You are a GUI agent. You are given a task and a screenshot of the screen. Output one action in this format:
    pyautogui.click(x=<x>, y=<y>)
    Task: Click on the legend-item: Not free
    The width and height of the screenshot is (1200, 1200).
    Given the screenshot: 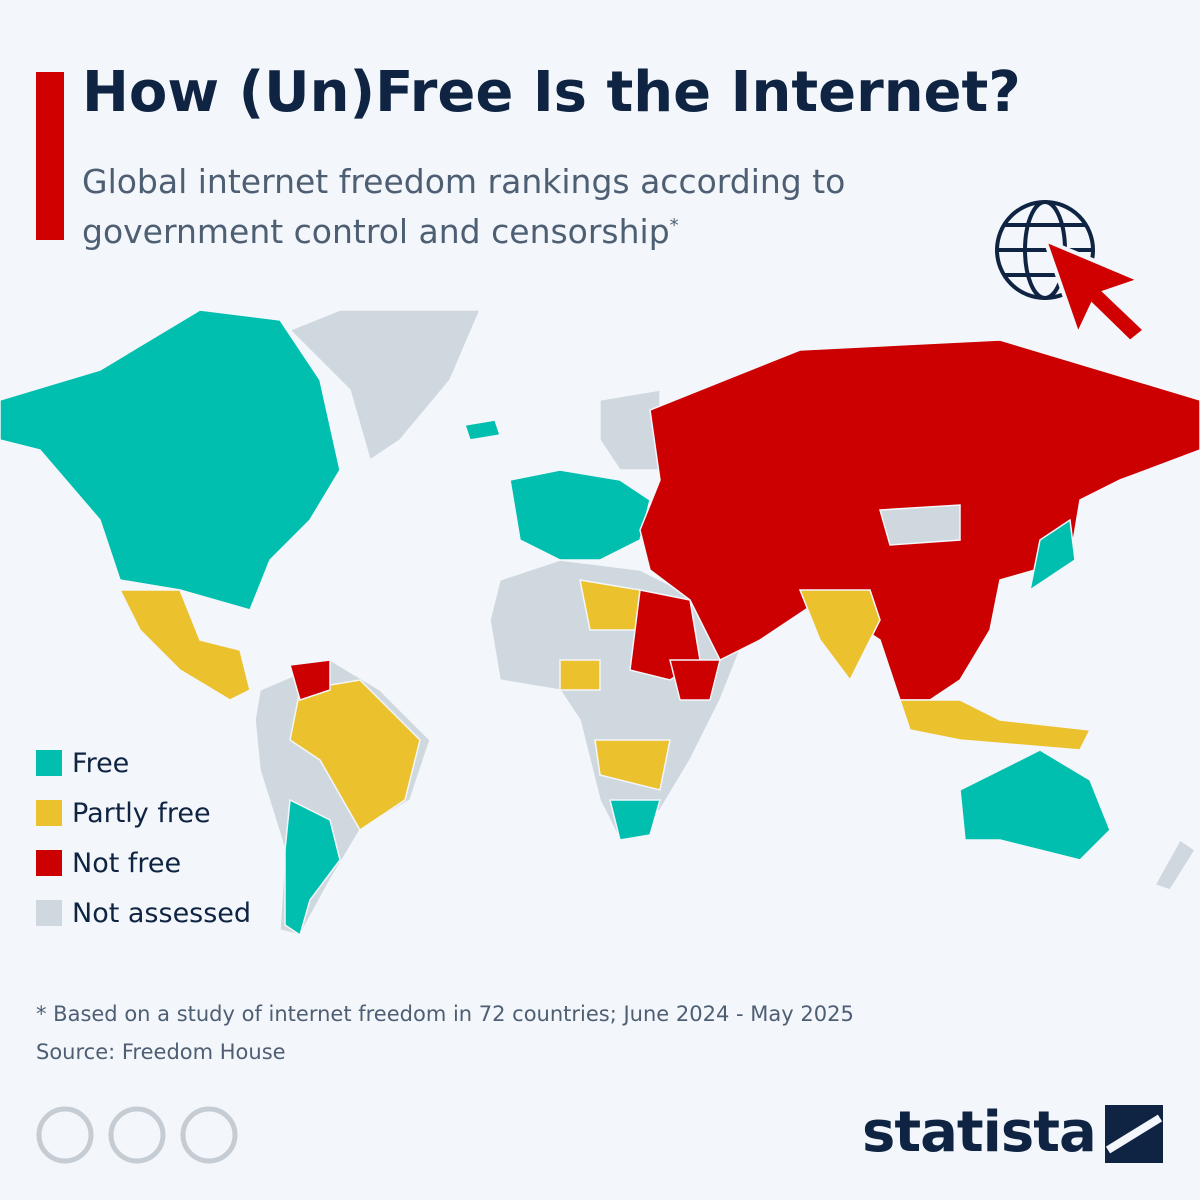 What is the action you would take?
    pyautogui.click(x=143, y=863)
    